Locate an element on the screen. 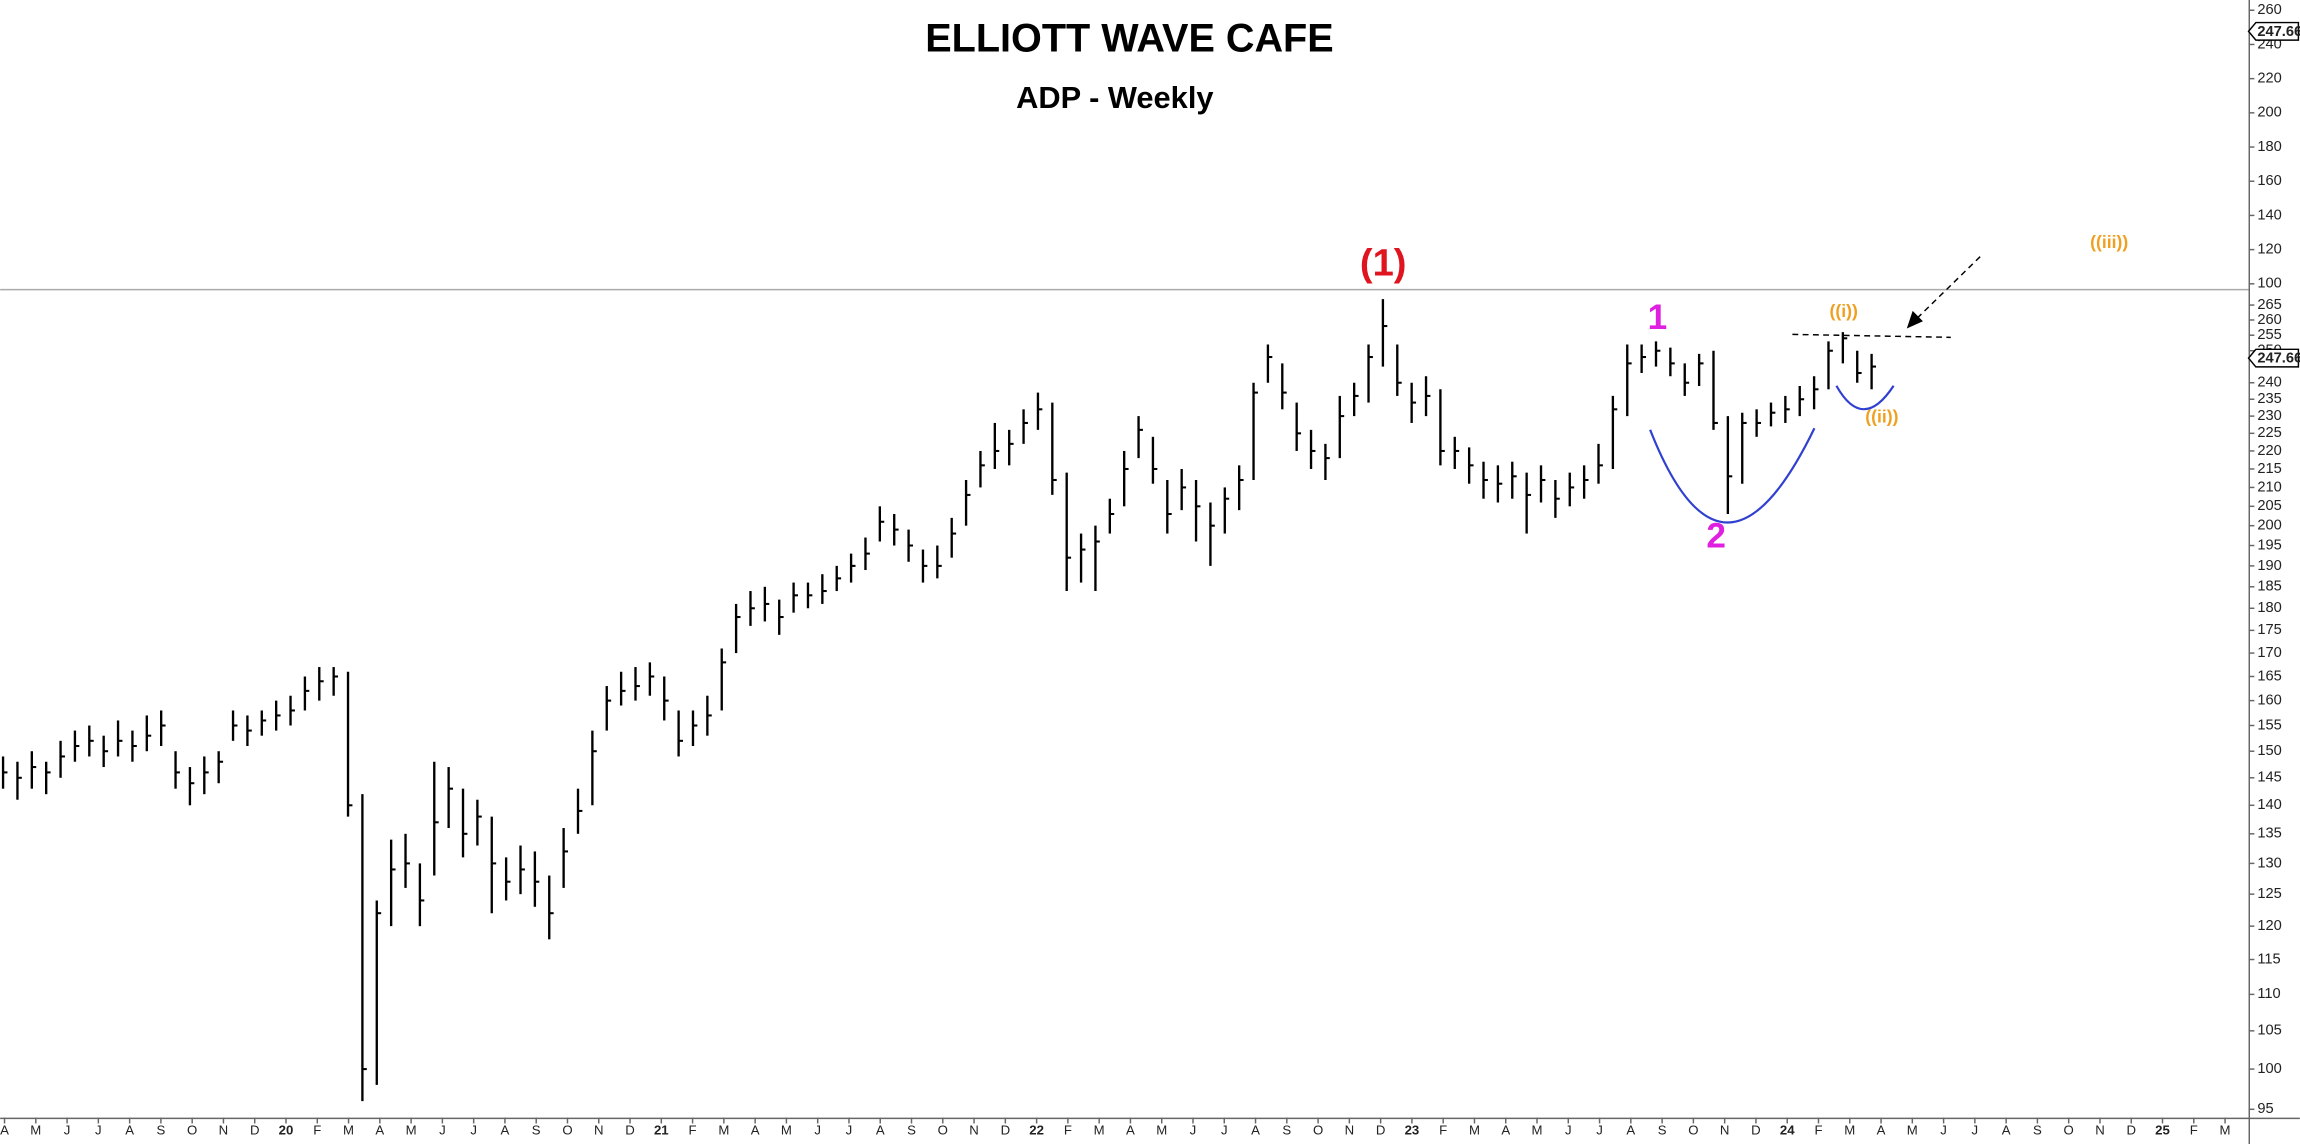  y-tick-label: 210 is located at coordinates (2269, 487).